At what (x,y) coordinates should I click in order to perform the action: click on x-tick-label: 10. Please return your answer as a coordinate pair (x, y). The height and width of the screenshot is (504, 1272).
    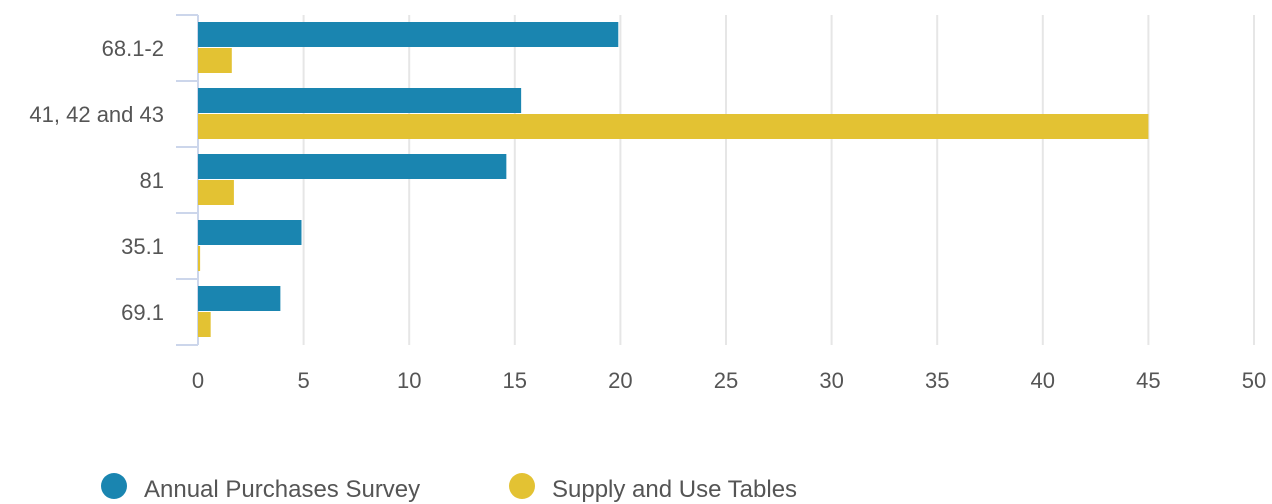
    Looking at the image, I should click on (409, 380).